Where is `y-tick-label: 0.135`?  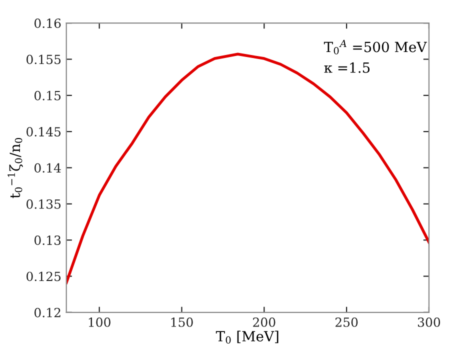 y-tick-label: 0.135 is located at coordinates (43, 204).